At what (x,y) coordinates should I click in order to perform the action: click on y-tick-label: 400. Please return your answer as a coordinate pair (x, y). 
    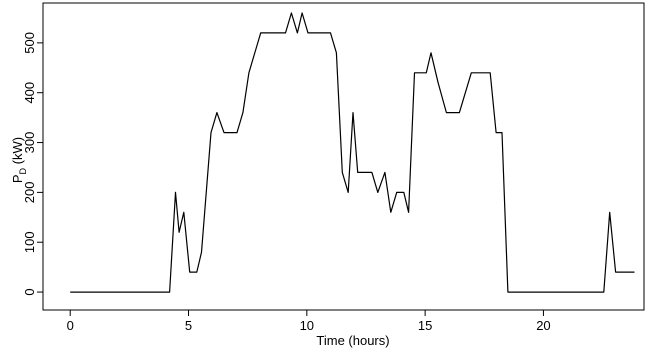
    Looking at the image, I should click on (29, 93).